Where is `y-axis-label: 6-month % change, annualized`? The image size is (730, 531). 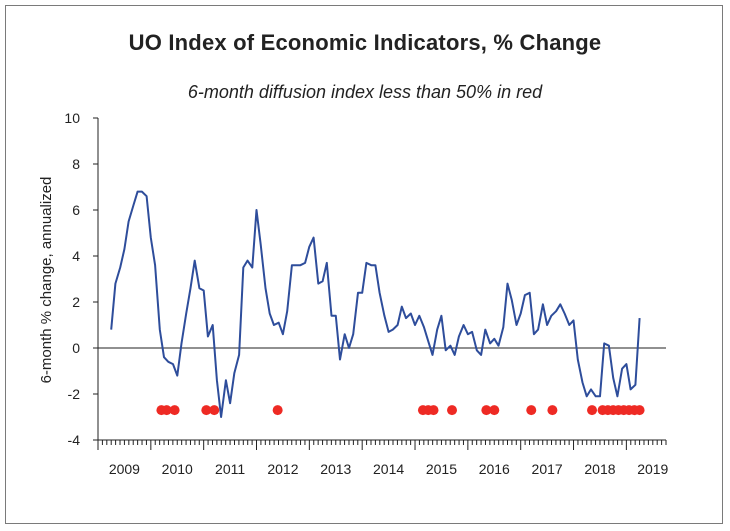
y-axis-label: 6-month % change, annualized is located at coordinates (46, 280).